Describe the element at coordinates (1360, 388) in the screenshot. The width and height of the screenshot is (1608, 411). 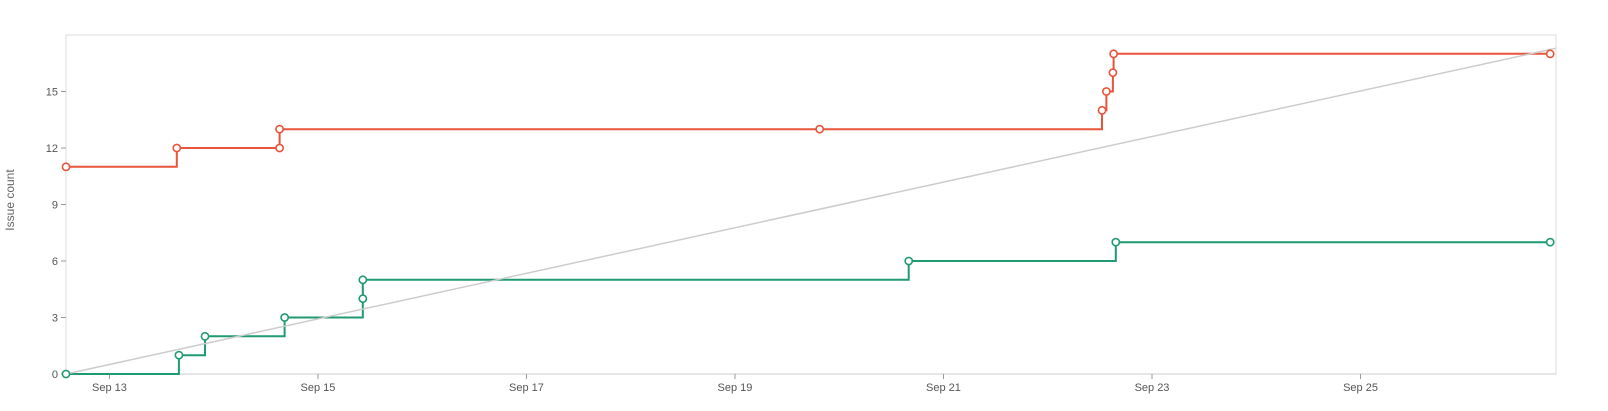
I see `x-tick-label: Sep 25` at that location.